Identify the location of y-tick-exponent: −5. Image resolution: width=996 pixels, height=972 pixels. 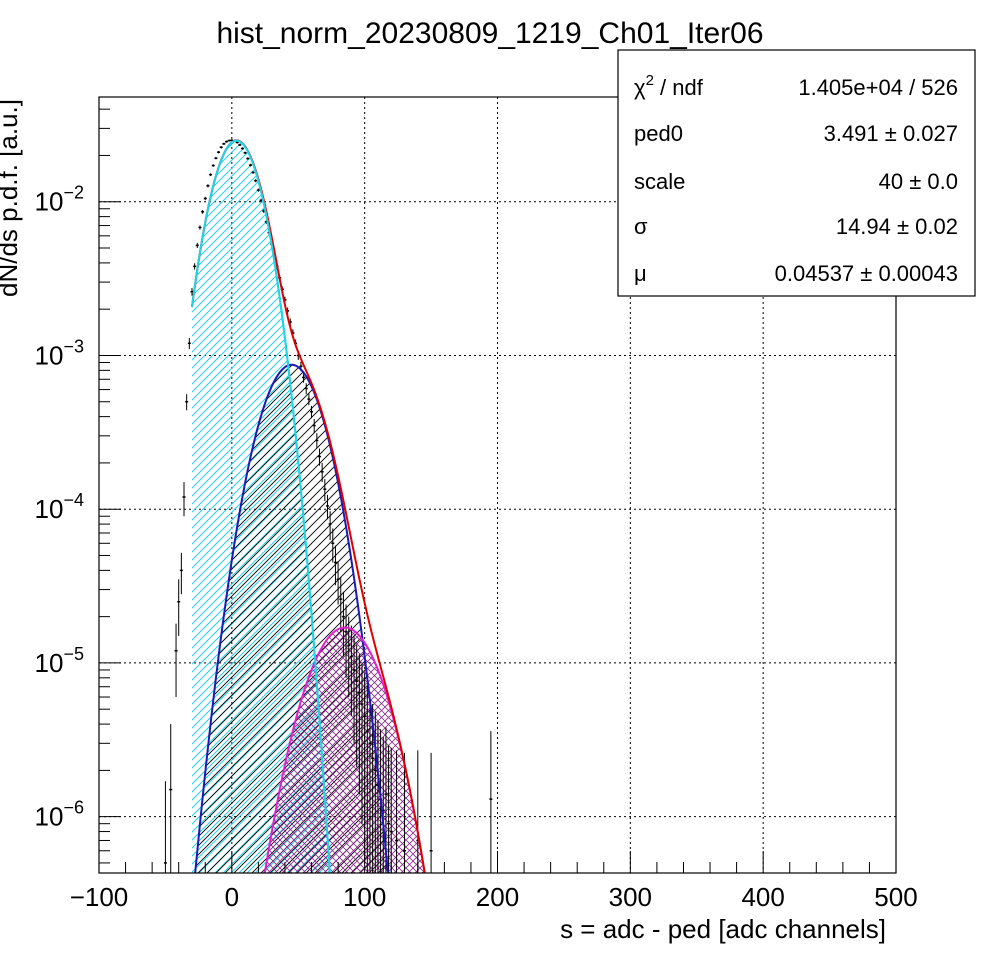
(73, 654).